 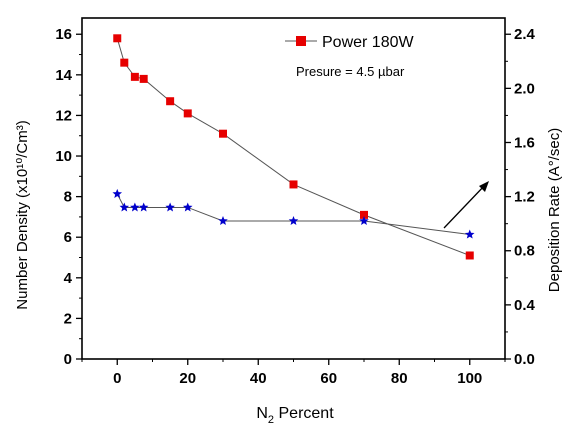 I want to click on y-right-tick-label: 0.4, so click(x=525, y=305).